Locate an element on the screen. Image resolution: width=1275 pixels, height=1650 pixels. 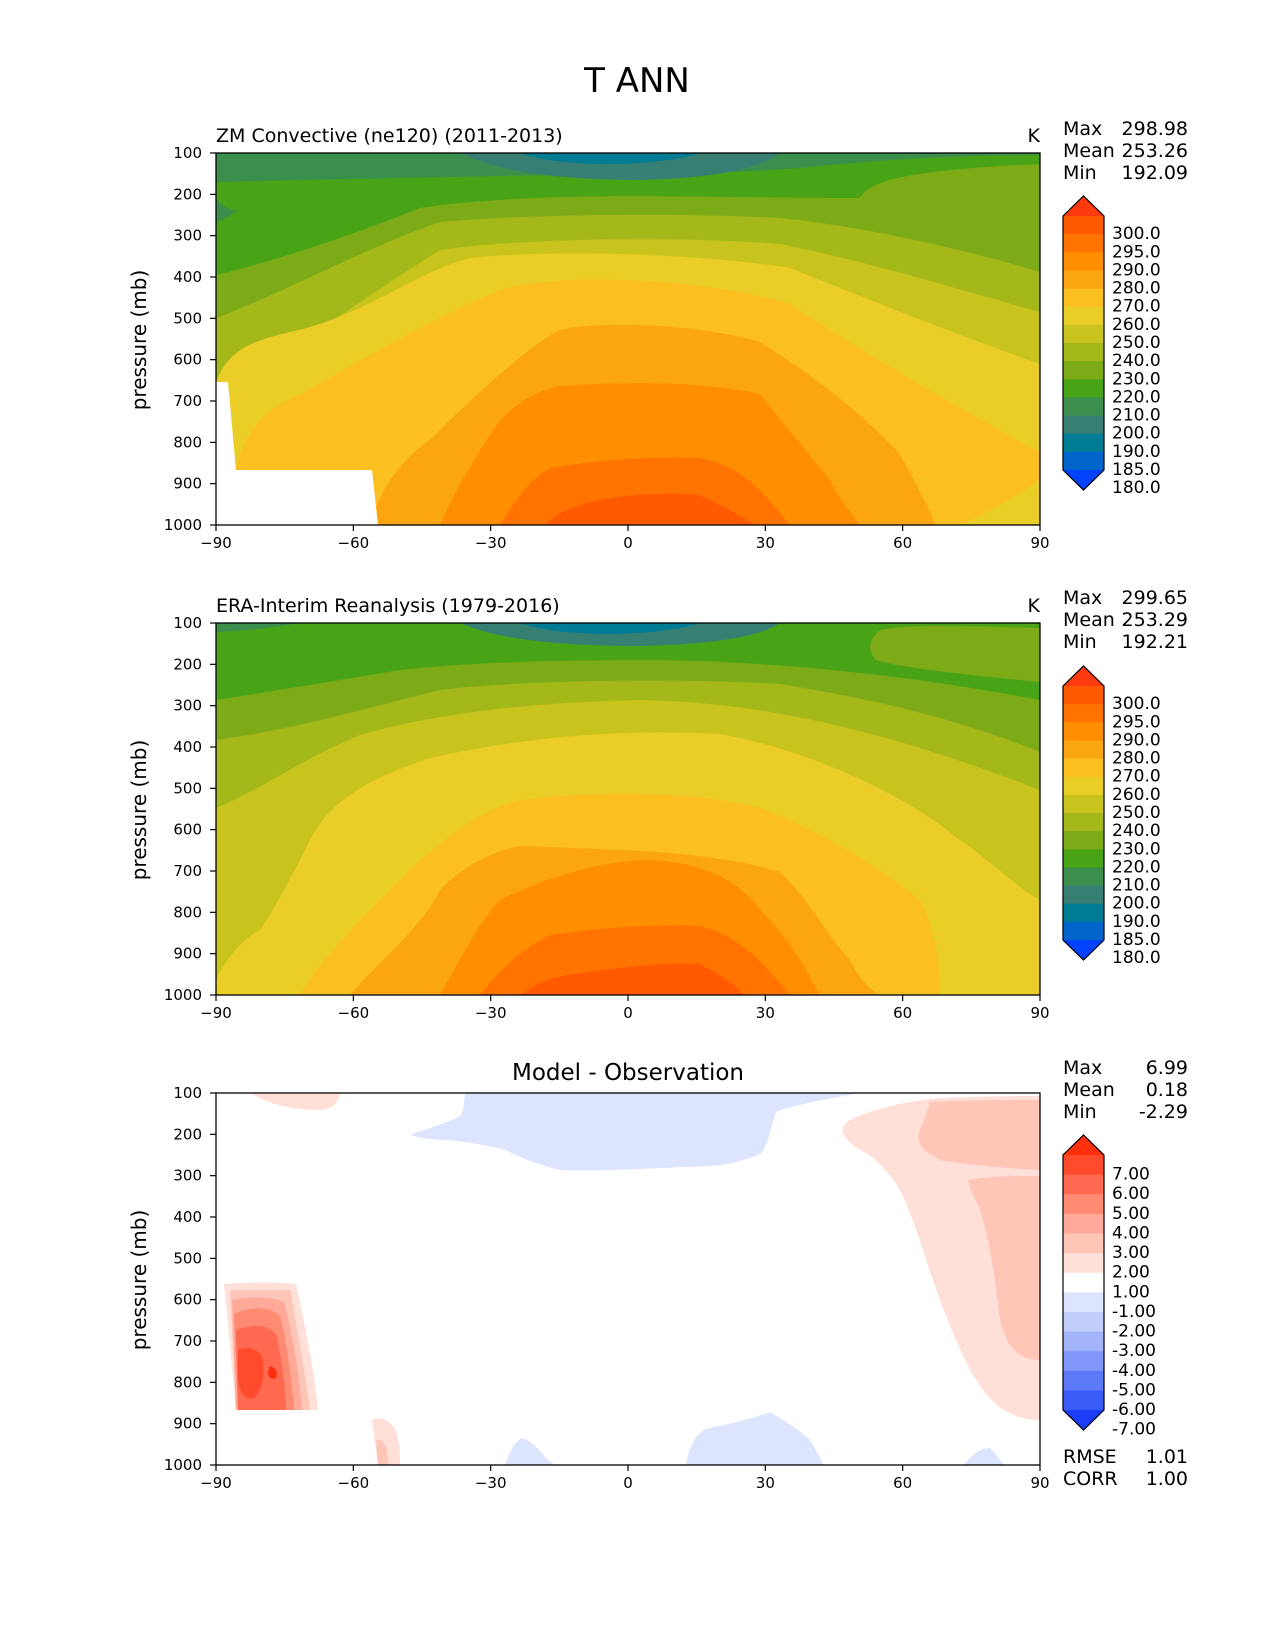
colorbar-label: -5.00 is located at coordinates (1134, 1390).